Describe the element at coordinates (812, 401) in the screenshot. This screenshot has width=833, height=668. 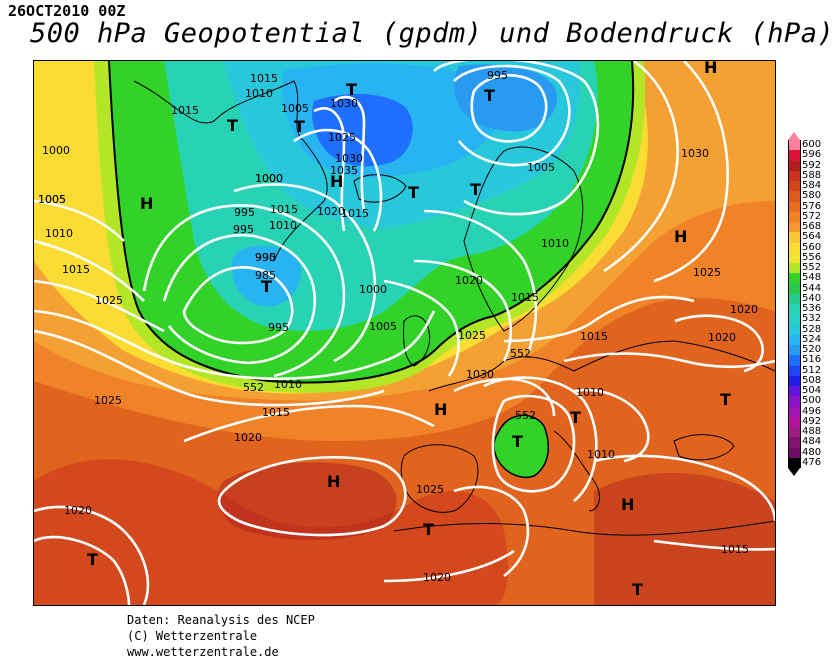
I see `legend-value-label: 500` at that location.